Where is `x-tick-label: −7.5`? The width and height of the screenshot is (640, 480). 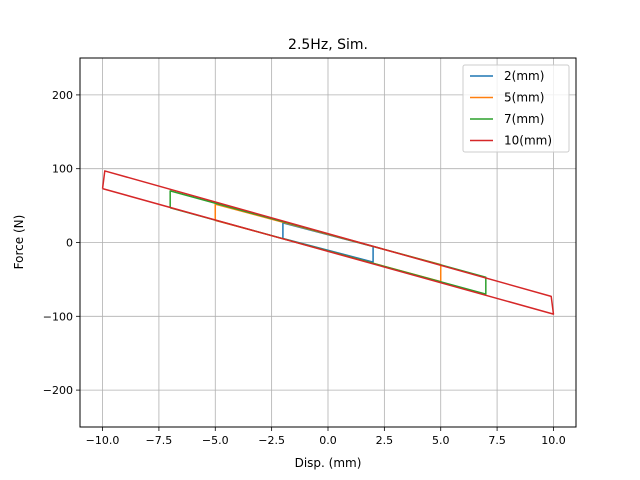 x-tick-label: −7.5 is located at coordinates (159, 440).